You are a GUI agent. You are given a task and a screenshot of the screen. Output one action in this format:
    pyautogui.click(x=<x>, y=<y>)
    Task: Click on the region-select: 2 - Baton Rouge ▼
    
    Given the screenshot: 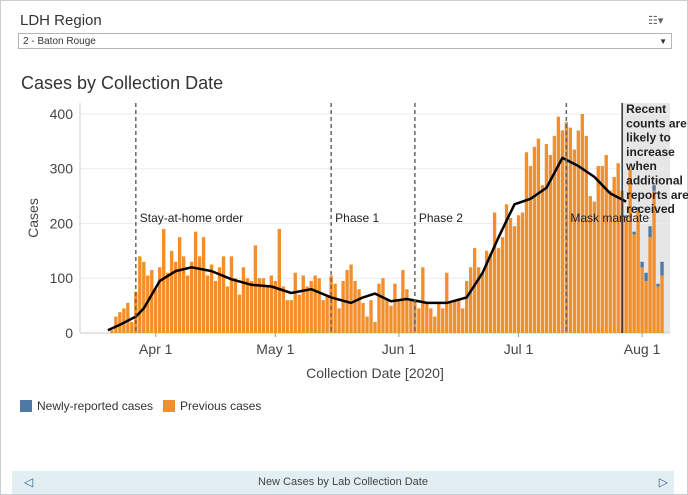 What is the action you would take?
    pyautogui.click(x=345, y=41)
    